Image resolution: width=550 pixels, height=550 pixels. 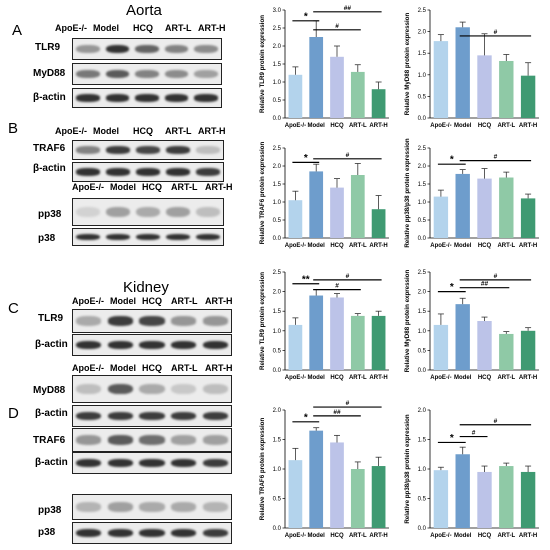 I want to click on x-tick-label: ApoE-/-, so click(x=295, y=126).